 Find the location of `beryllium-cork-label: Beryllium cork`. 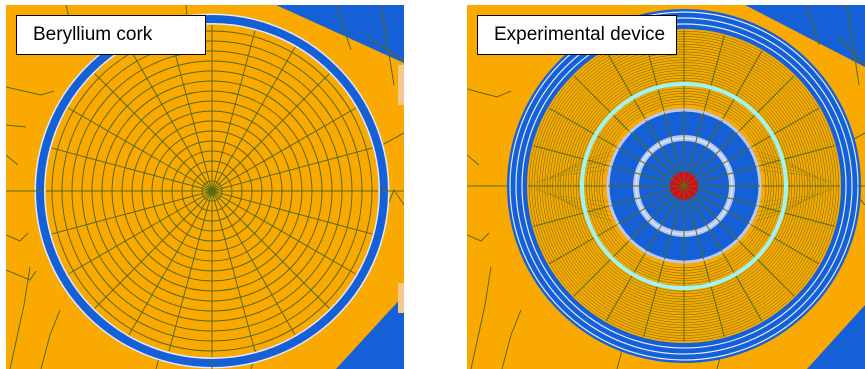

beryllium-cork-label: Beryllium cork is located at coordinates (111, 35).